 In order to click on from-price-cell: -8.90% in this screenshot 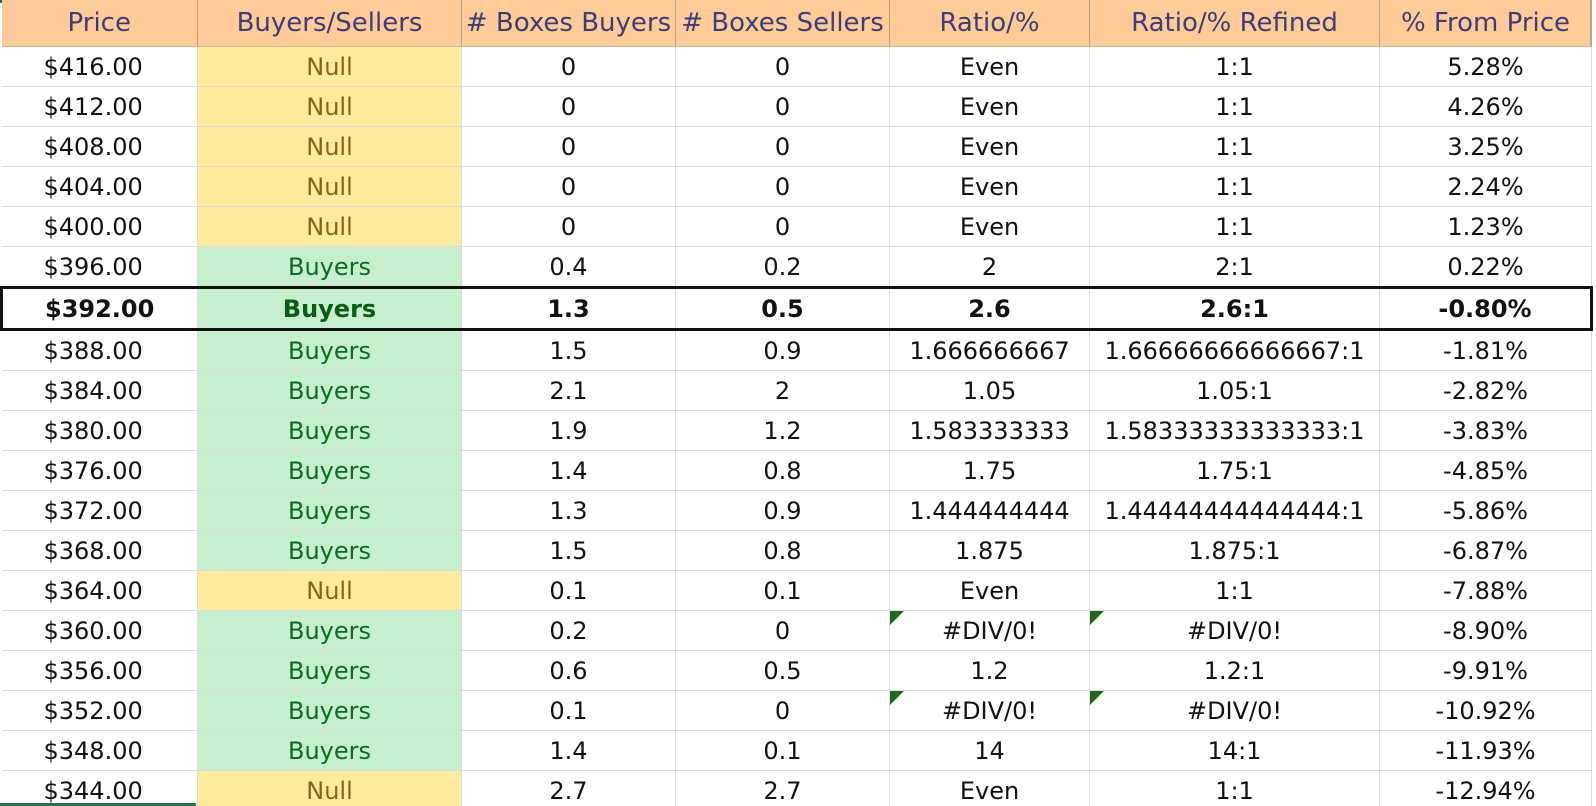, I will do `click(1485, 630)`.